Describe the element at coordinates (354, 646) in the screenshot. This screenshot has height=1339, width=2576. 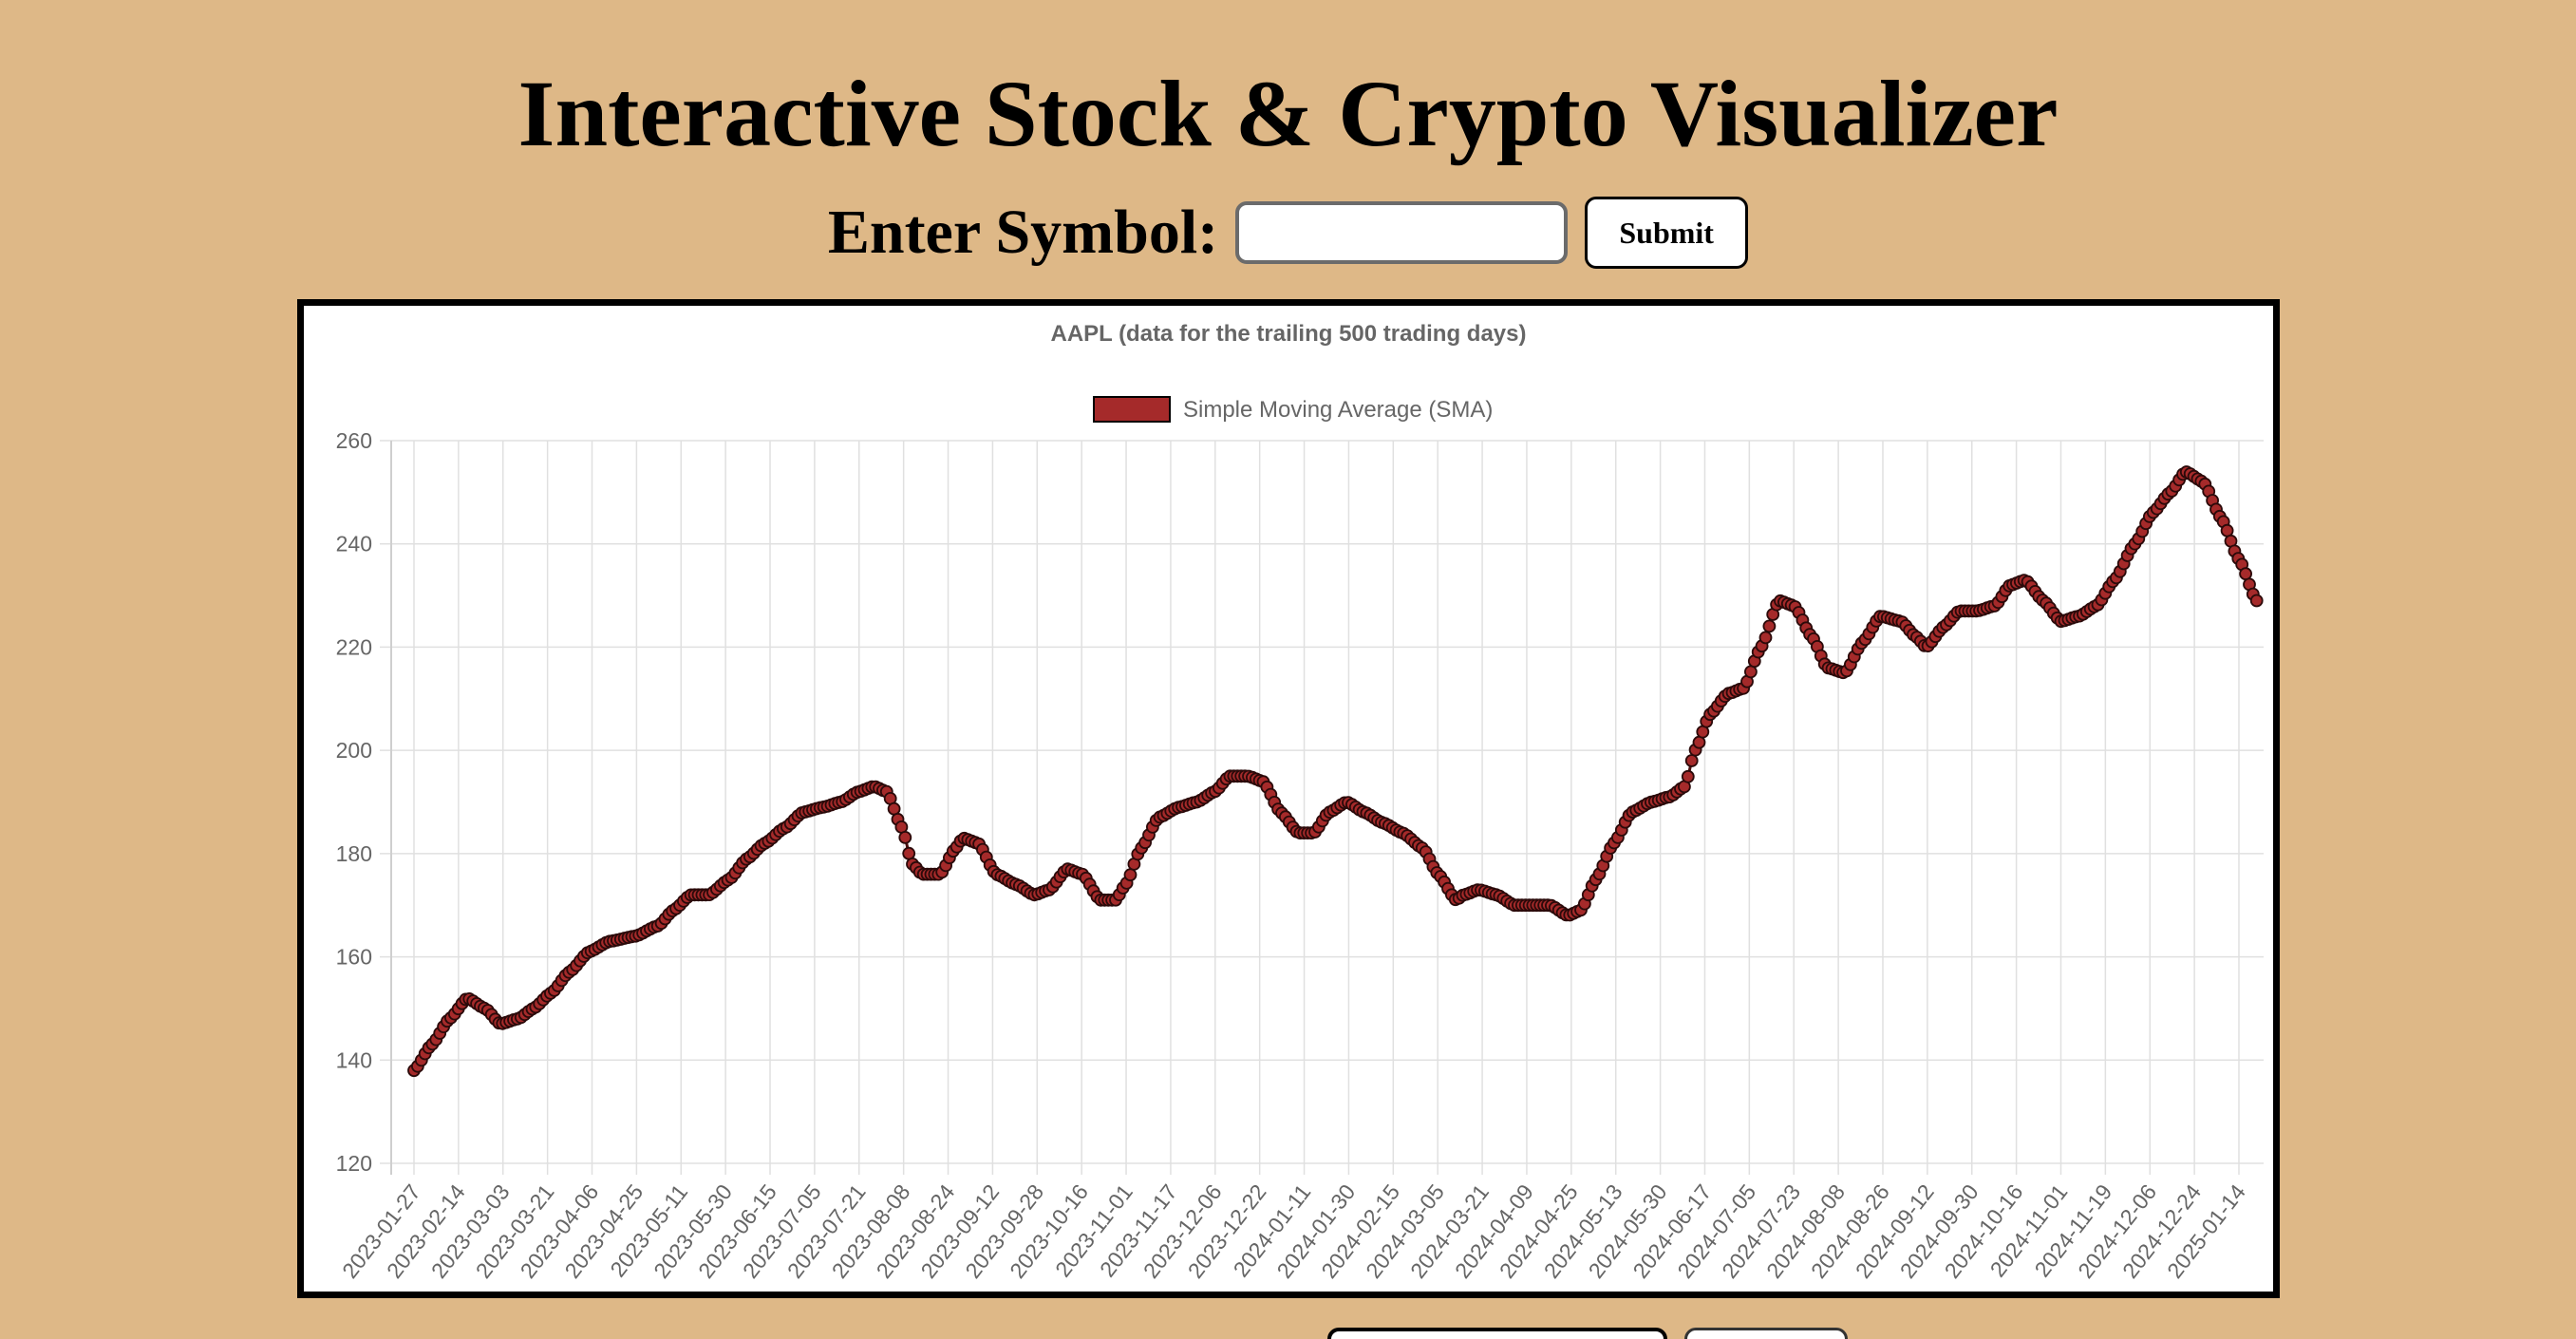
I see `y-tick-label: 220` at that location.